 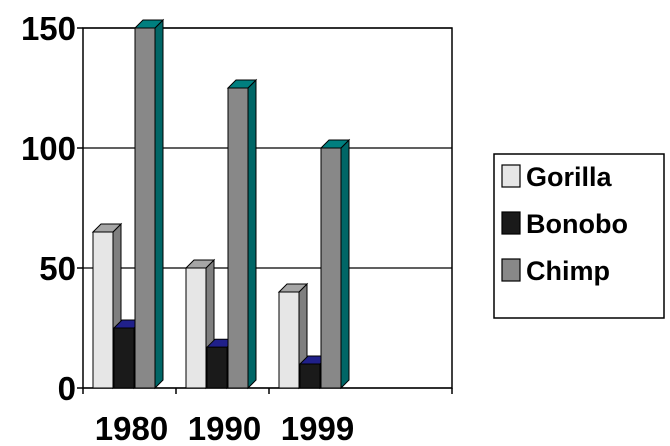 I want to click on y-tick-label: 50, so click(x=57, y=268).